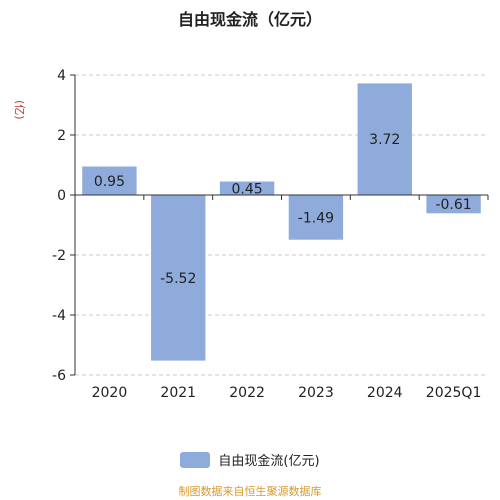 The image size is (500, 500). Describe the element at coordinates (269, 461) in the screenshot. I see `legend-label: 自由现金流(亿元)` at that location.